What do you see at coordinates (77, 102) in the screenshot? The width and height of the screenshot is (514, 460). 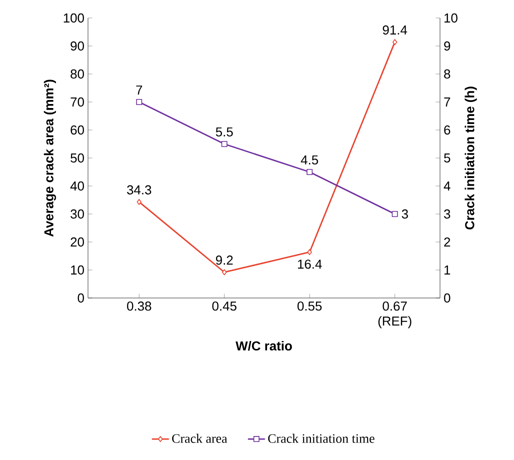 I see `y-tick-label: 70` at bounding box center [77, 102].